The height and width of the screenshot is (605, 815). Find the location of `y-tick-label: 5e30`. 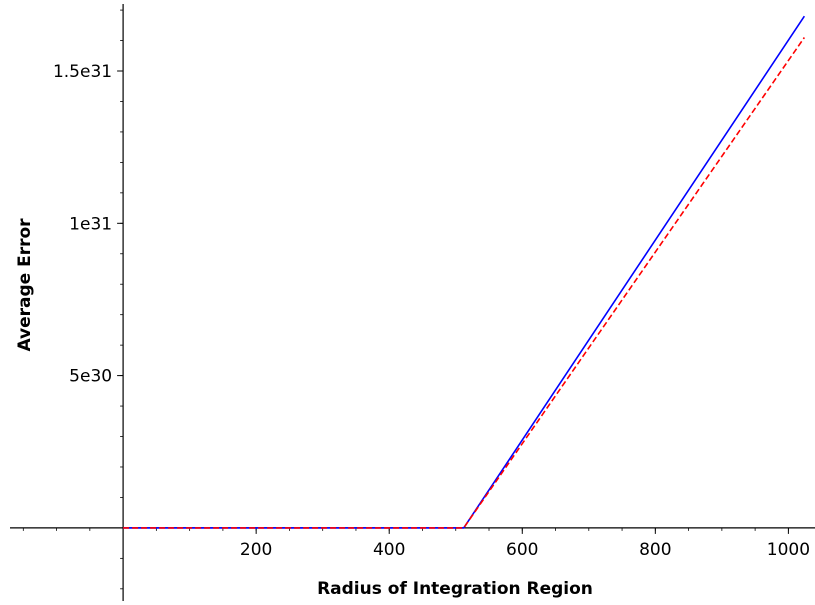

y-tick-label: 5e30 is located at coordinates (90, 377).